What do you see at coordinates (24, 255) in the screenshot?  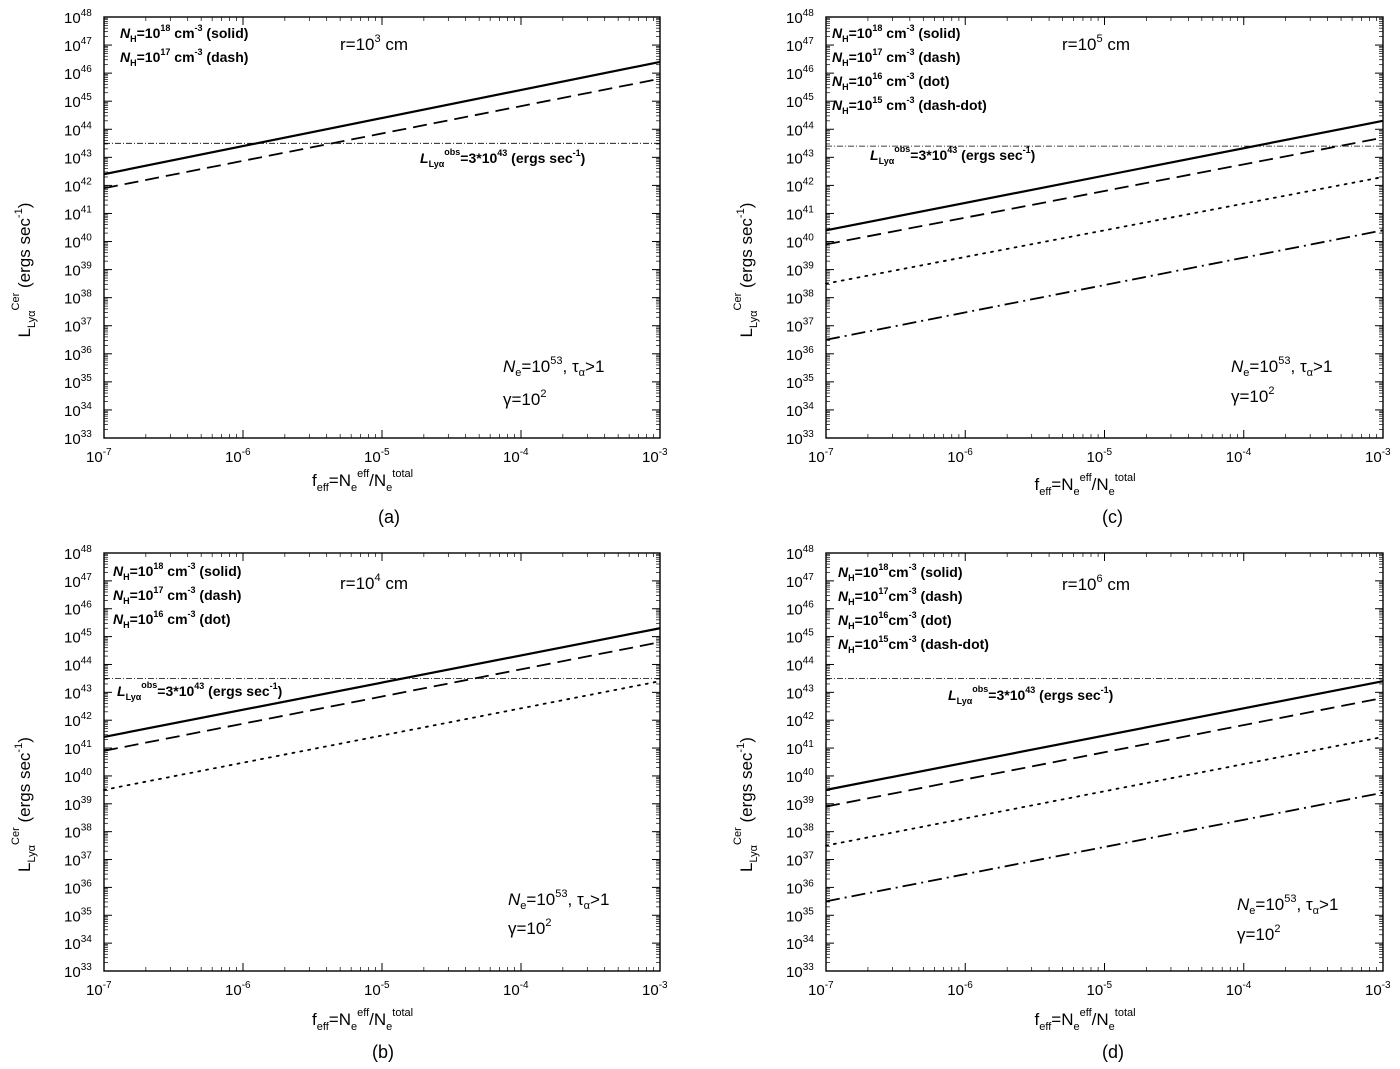 I see `ylabel-unit: (ergs sec` at bounding box center [24, 255].